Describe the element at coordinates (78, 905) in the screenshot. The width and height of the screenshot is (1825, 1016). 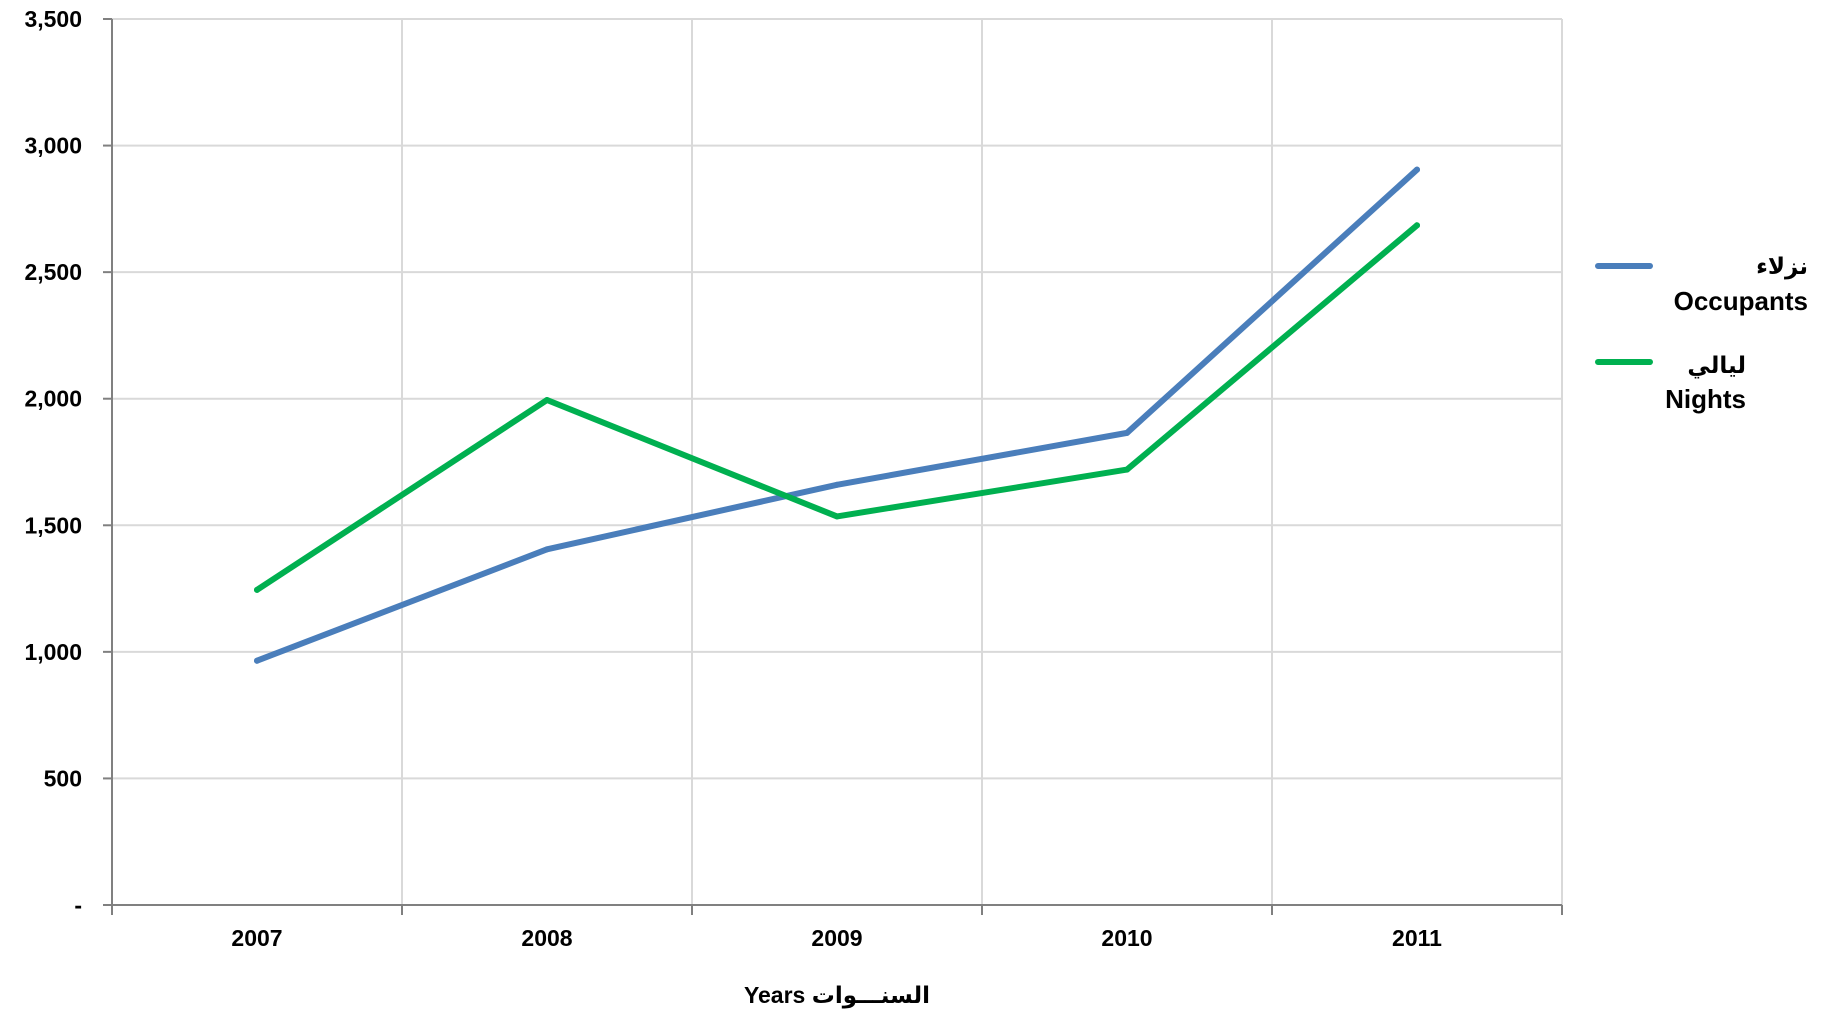
I see `y-tick-label: -` at that location.